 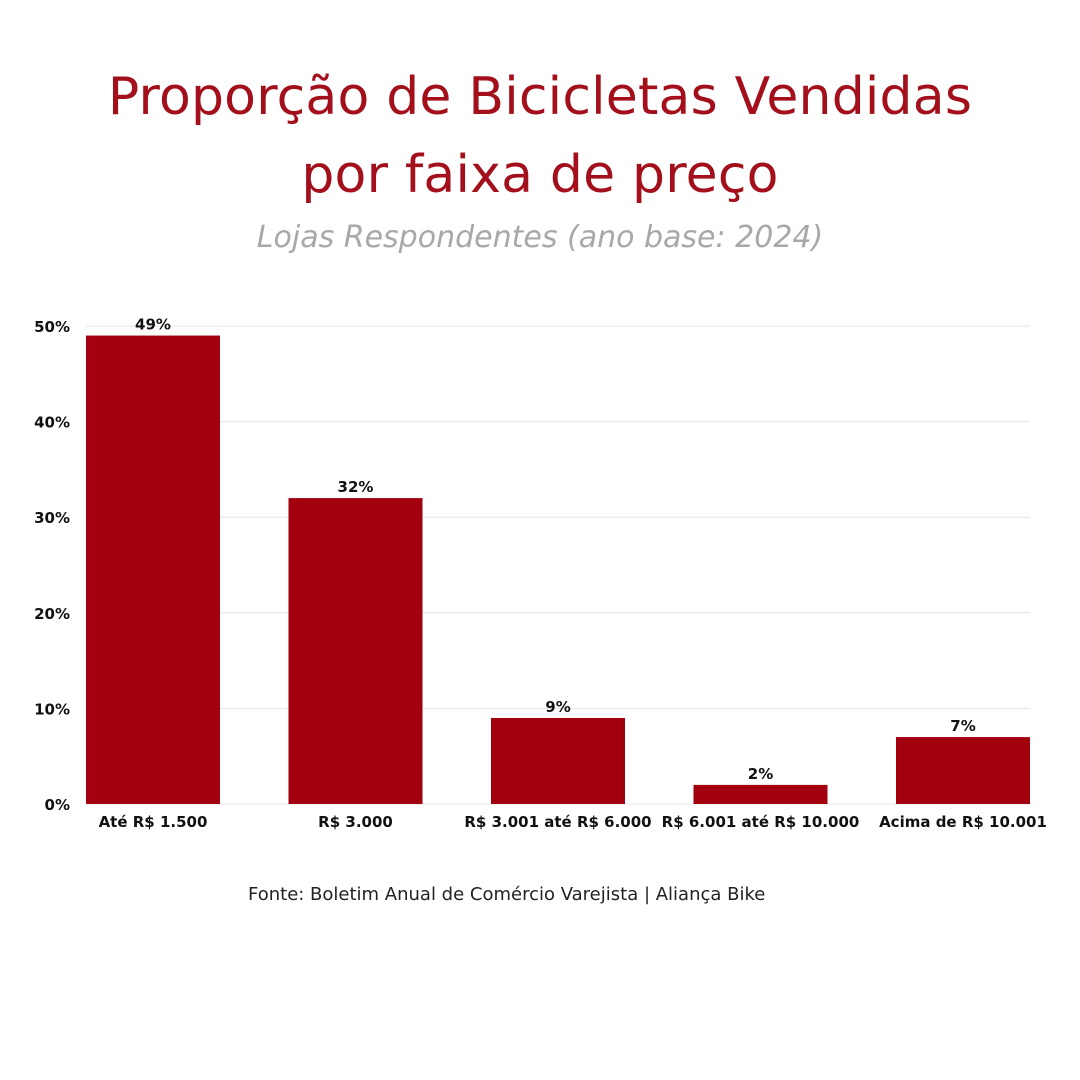 What do you see at coordinates (962, 726) in the screenshot?
I see `bar-value-label: 7%` at bounding box center [962, 726].